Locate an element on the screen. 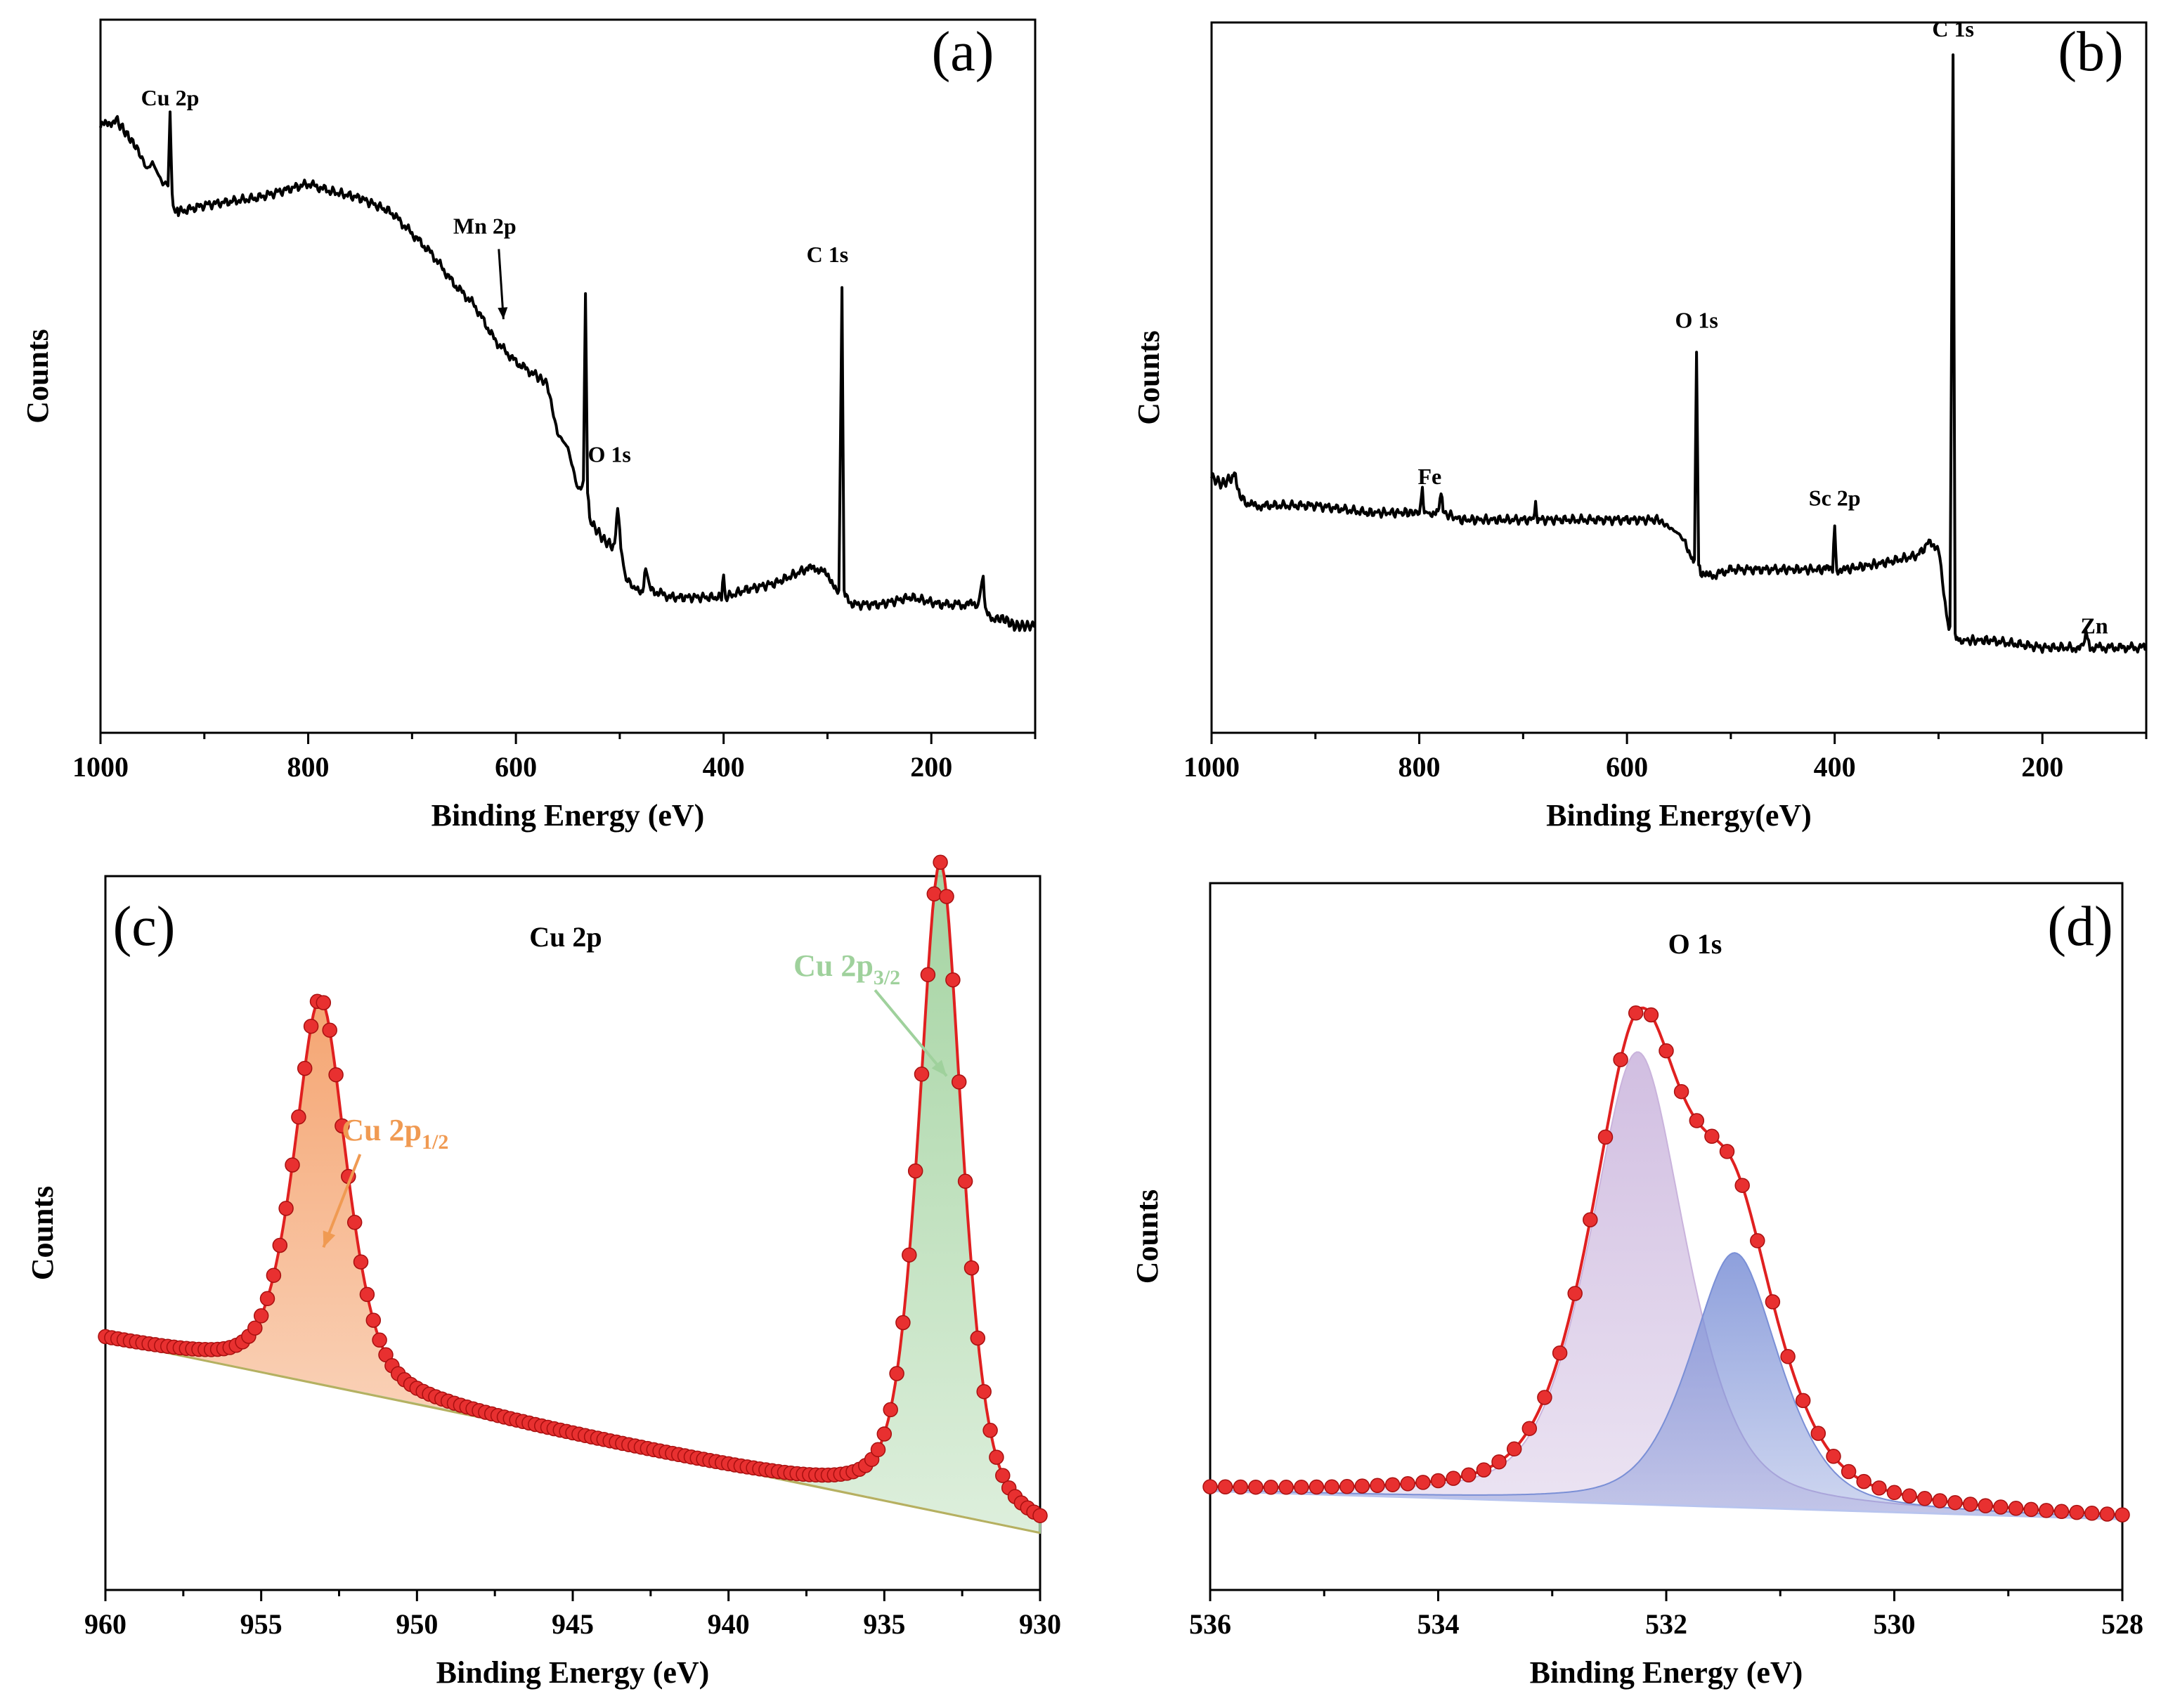 This screenshot has width=2161, height=1708. x-tick-label: 600 is located at coordinates (1627, 767).